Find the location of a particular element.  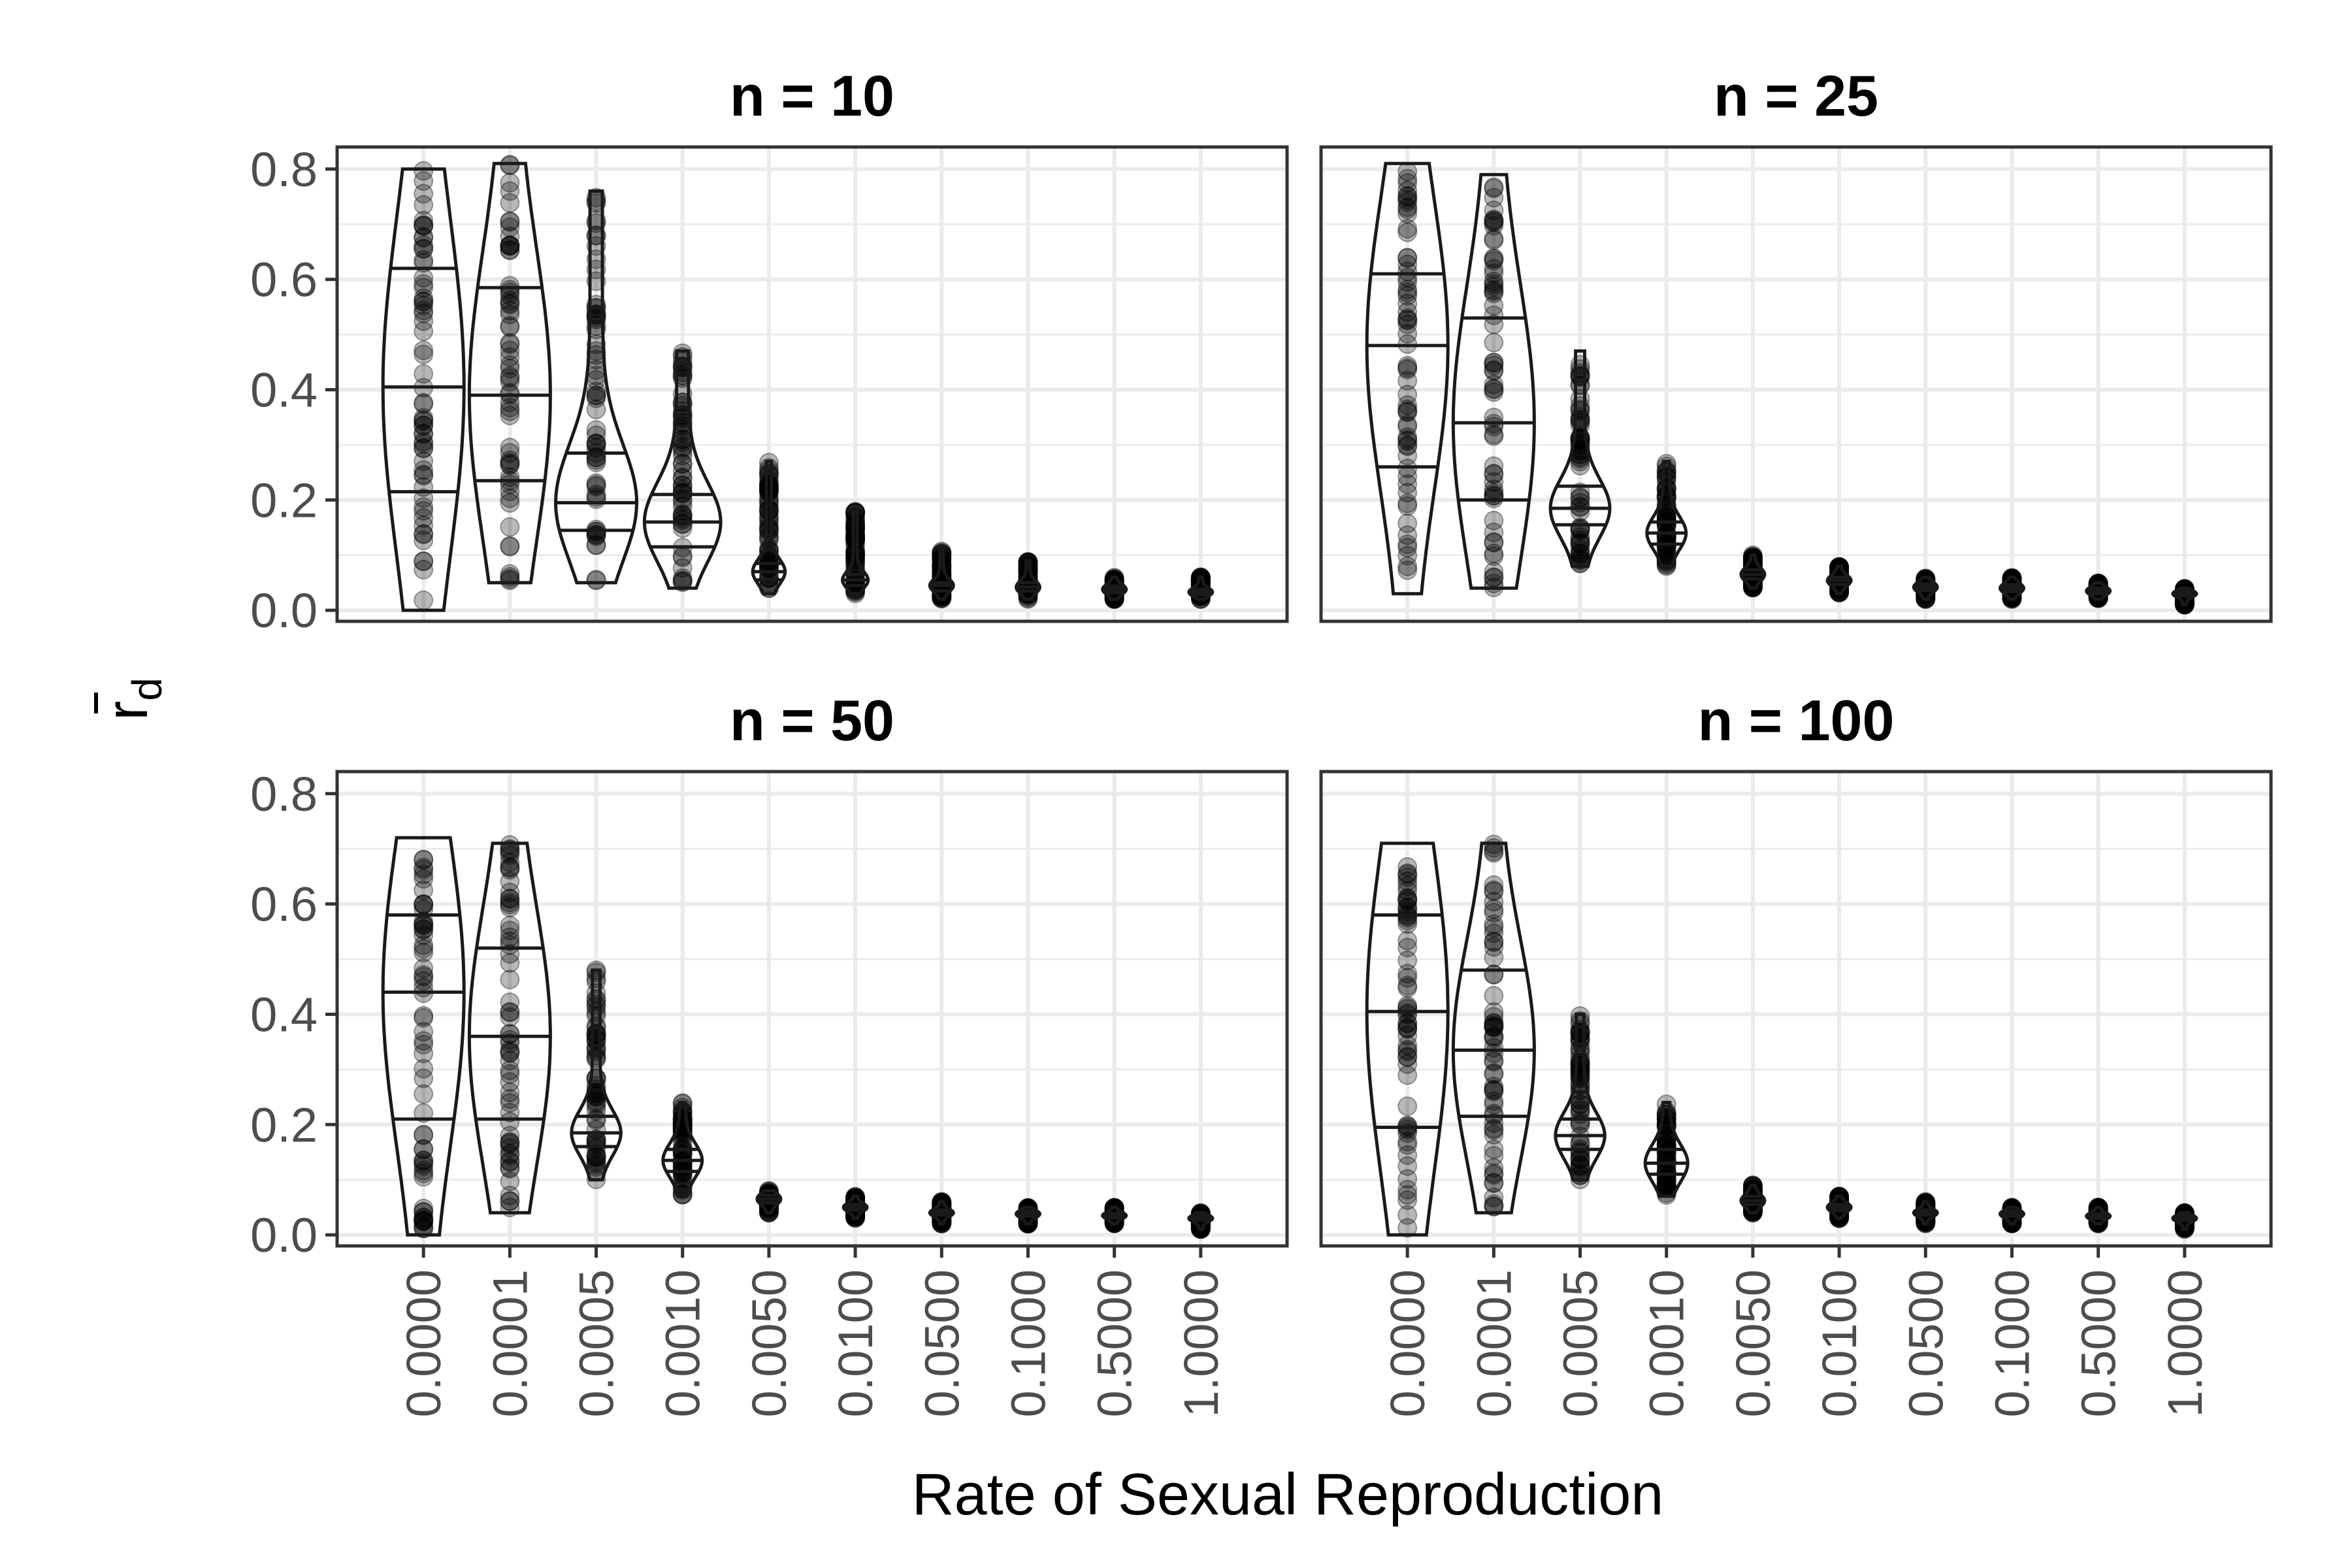

panel-title: n = 10 is located at coordinates (812, 95).